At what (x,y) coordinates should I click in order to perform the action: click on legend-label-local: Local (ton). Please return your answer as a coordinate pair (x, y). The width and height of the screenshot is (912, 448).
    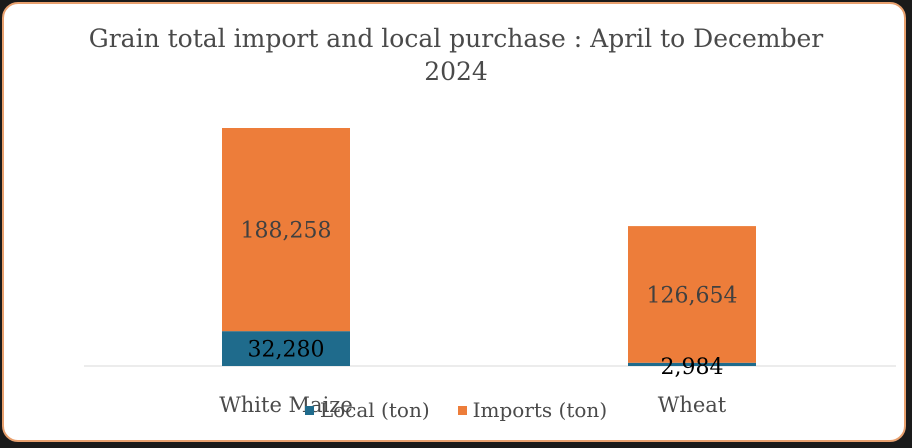
    Looking at the image, I should click on (374, 410).